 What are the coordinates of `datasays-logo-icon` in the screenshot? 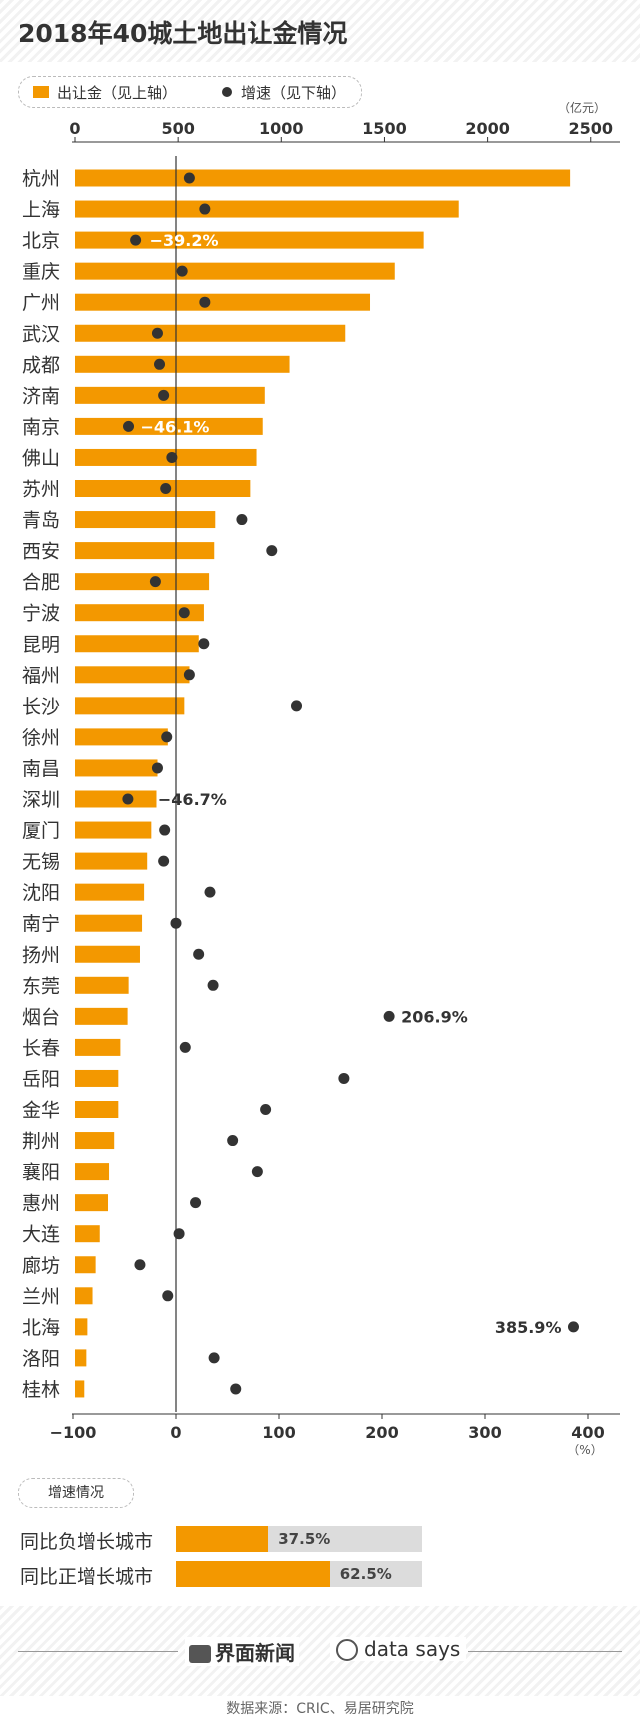 It's located at (347, 1650).